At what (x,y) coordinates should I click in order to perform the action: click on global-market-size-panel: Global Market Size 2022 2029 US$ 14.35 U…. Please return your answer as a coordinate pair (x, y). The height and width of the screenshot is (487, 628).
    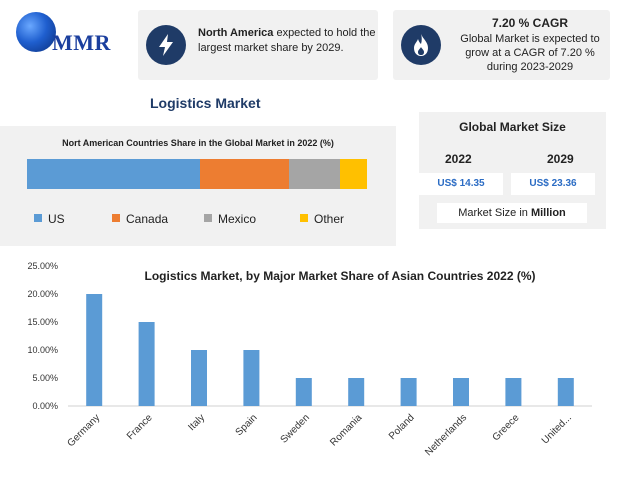
    Looking at the image, I should click on (512, 170).